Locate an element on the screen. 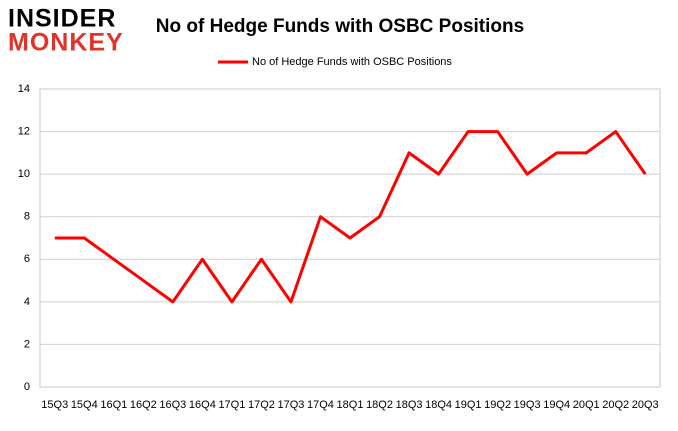 The height and width of the screenshot is (431, 678). x-tick-label: 16Q1 is located at coordinates (113, 405).